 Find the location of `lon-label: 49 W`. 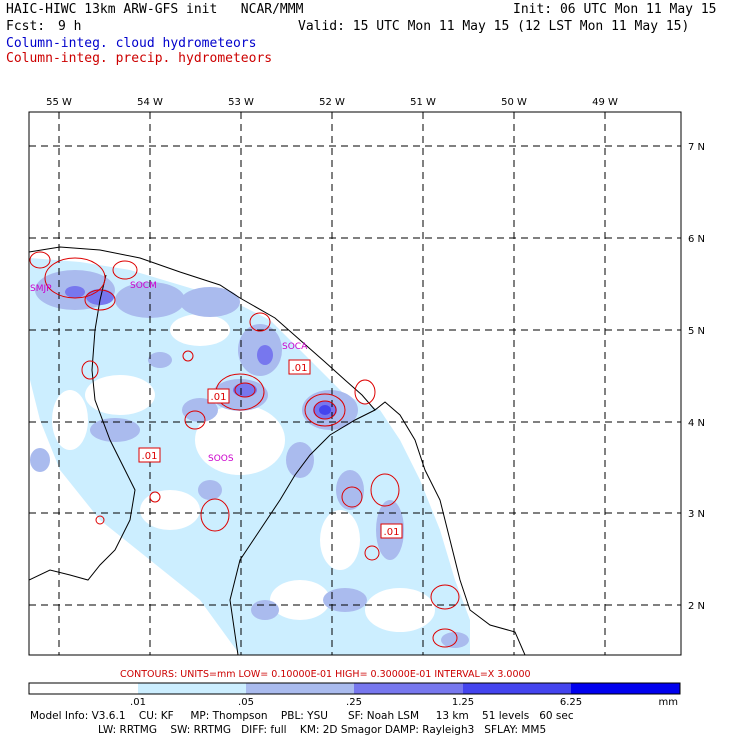

lon-label: 49 W is located at coordinates (605, 102).